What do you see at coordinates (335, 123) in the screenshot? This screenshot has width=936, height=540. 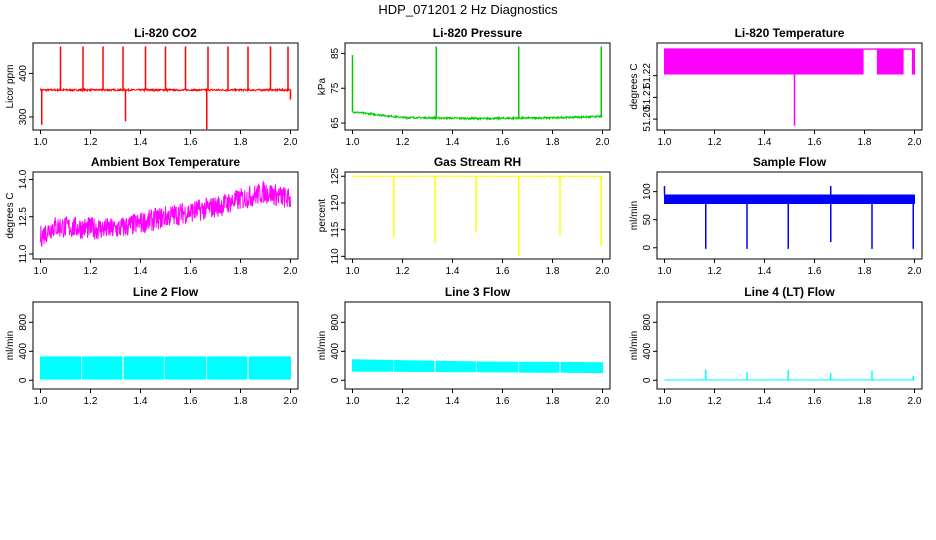 I see `y-tick-label: 65` at bounding box center [335, 123].